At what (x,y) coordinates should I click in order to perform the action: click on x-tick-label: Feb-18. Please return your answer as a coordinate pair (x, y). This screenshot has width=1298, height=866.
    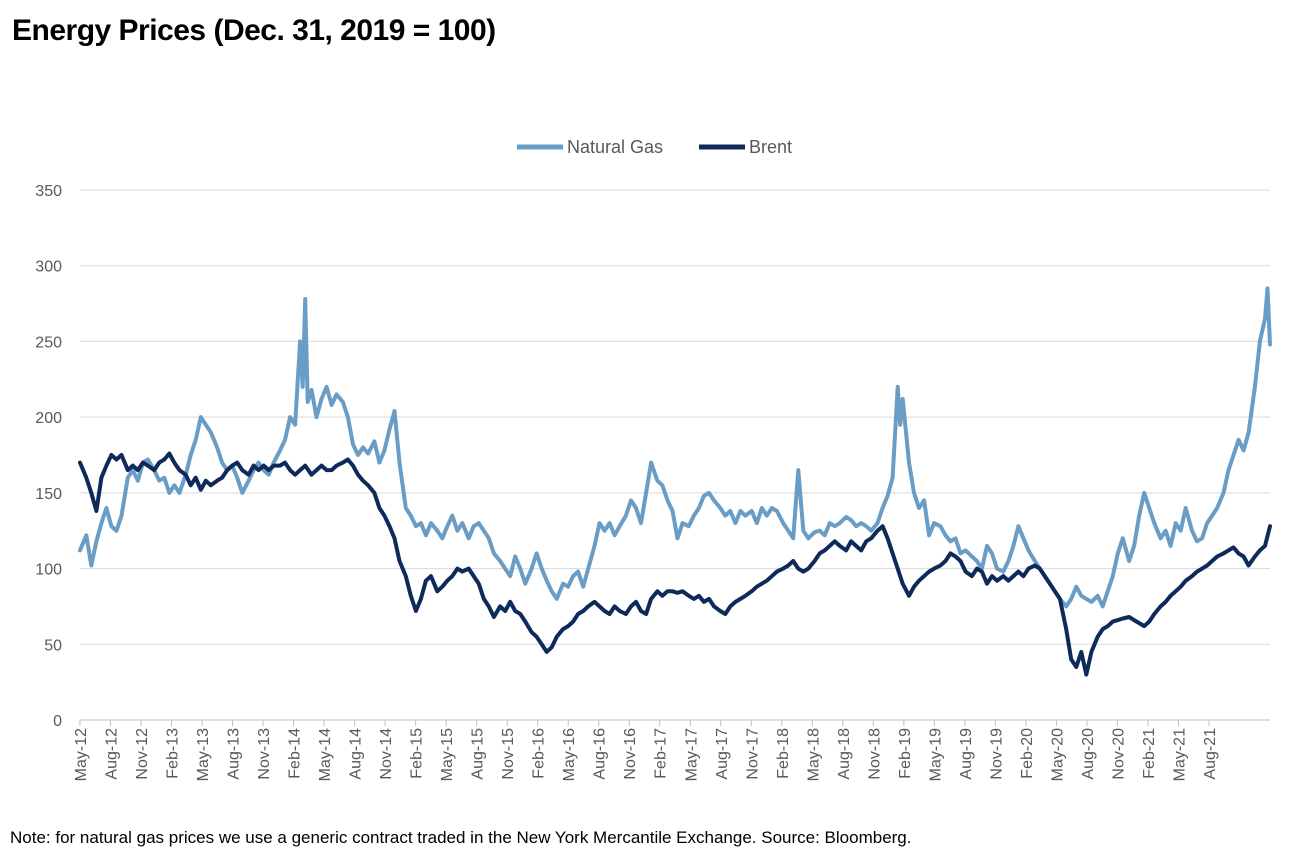
    Looking at the image, I should click on (783, 753).